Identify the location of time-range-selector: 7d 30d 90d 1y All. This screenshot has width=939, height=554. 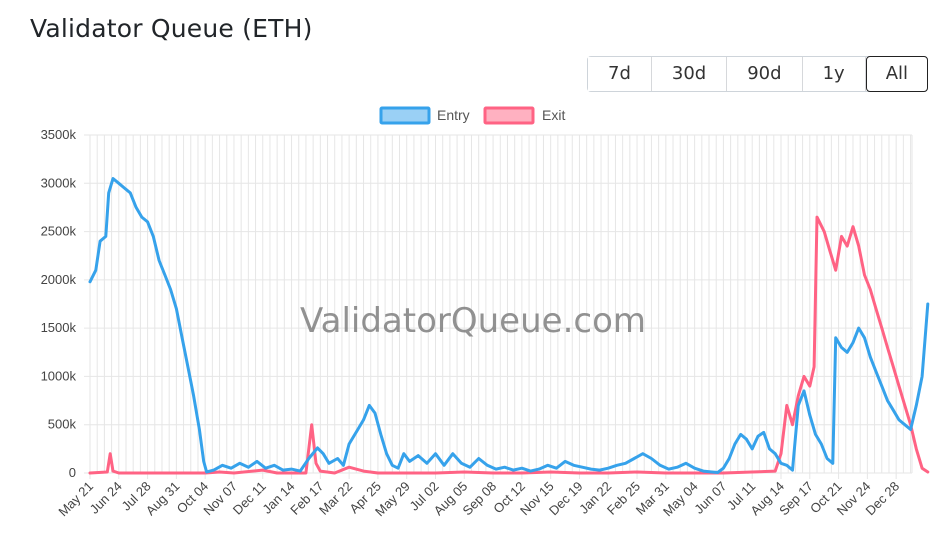
(758, 74).